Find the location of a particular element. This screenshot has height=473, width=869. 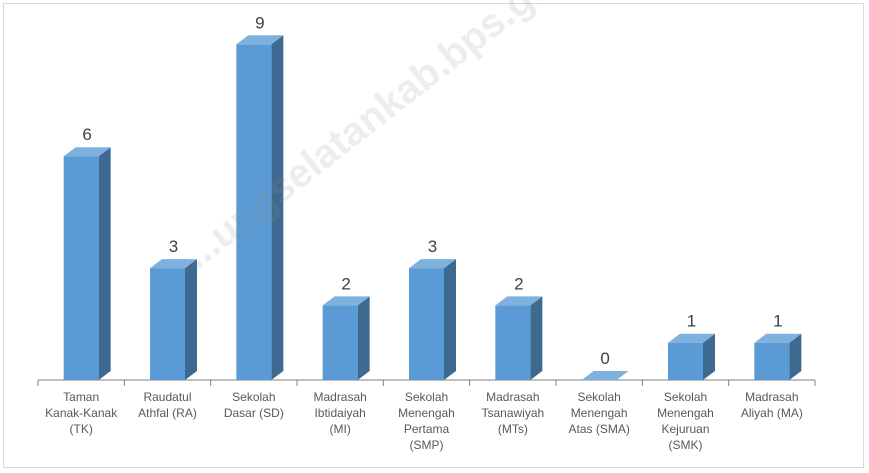

category-label: Sekolah Menengah Kejuruan (SMK) is located at coordinates (685, 421).